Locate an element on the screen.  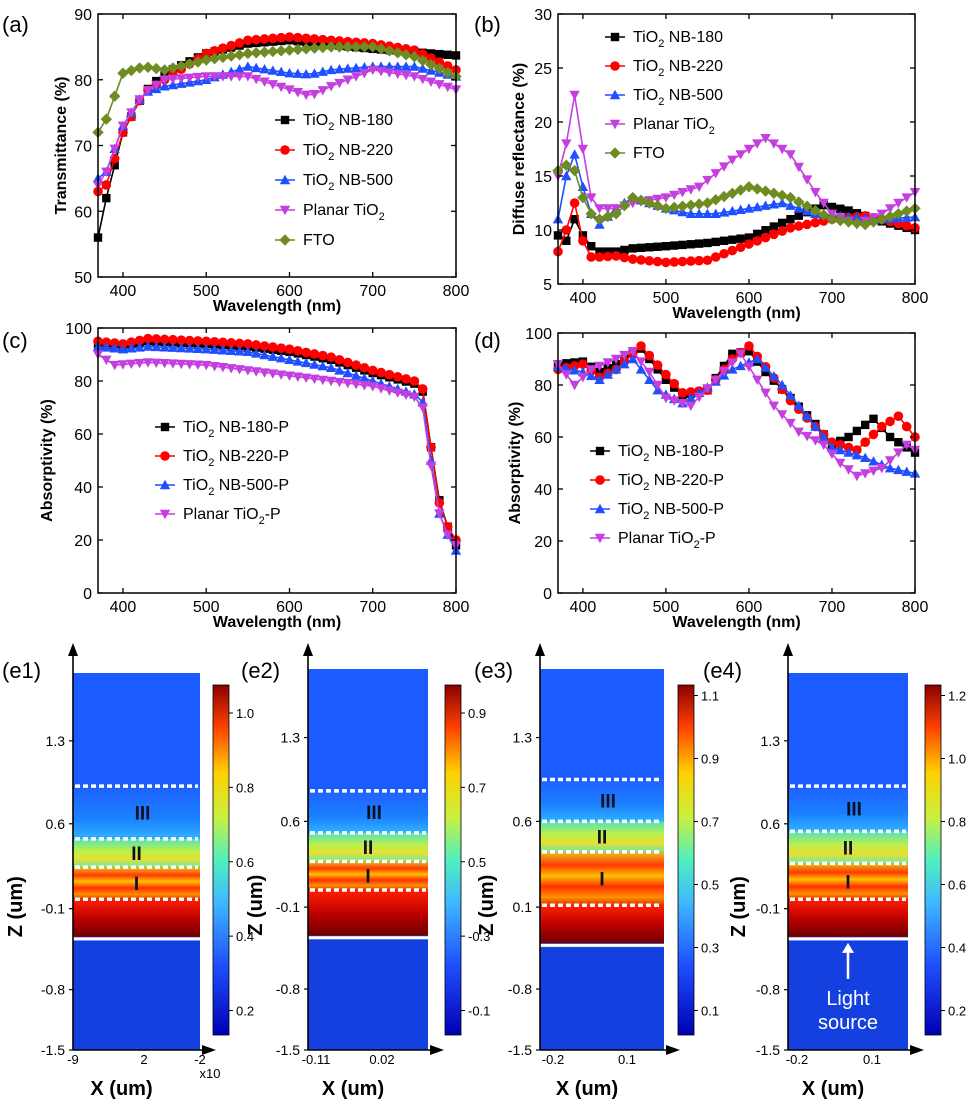
colorbar-tick-label: 0.1 is located at coordinates (710, 1011).